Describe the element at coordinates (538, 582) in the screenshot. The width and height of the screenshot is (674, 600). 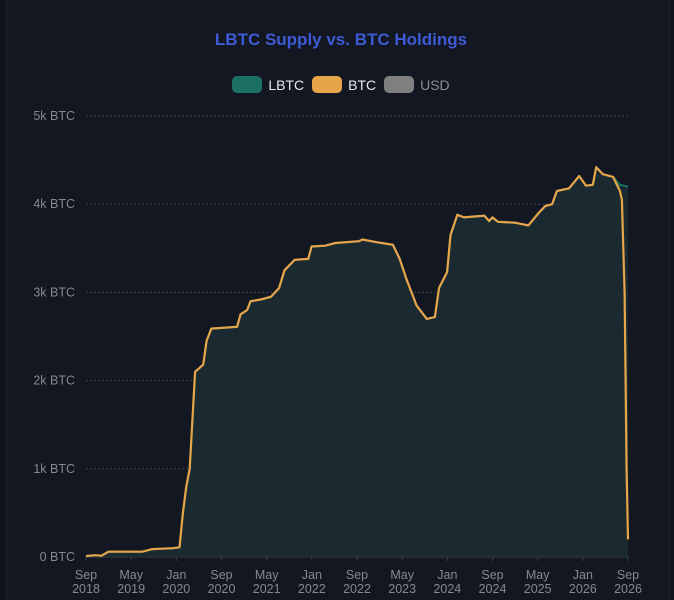
I see `x-tick-label: May 2025` at that location.